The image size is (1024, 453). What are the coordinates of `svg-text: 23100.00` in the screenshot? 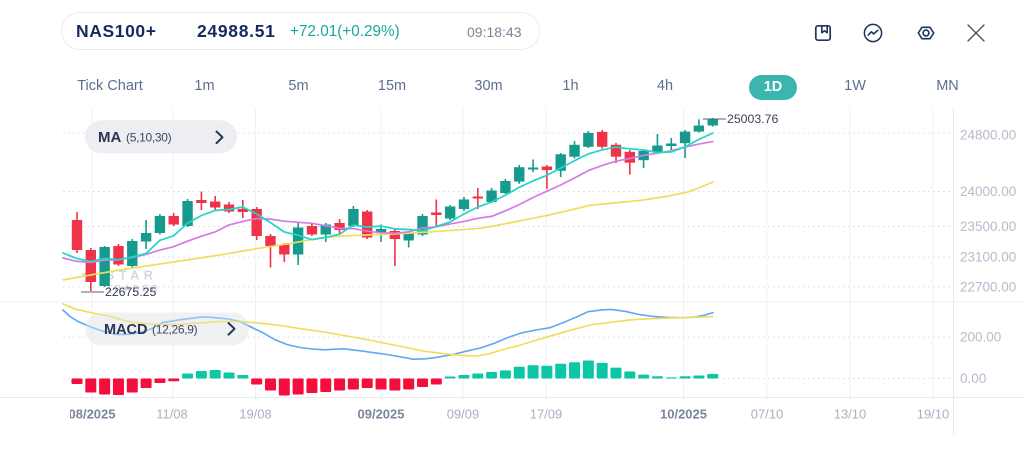 It's located at (988, 257).